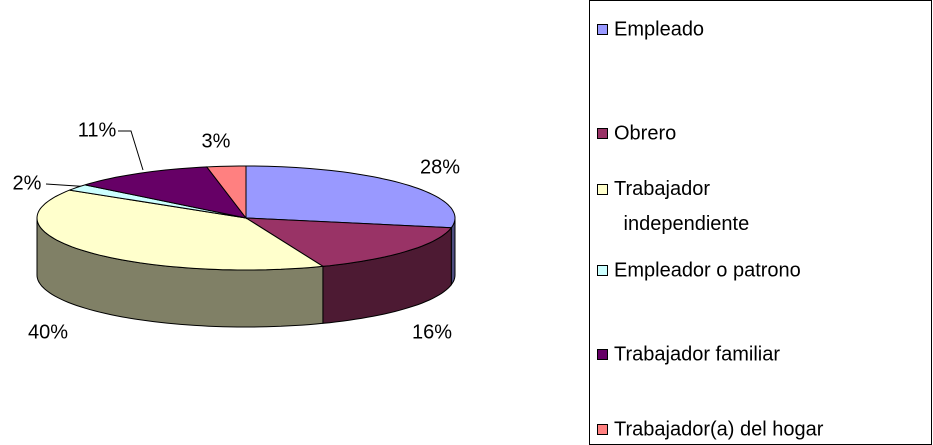 This screenshot has width=933, height=445. Describe the element at coordinates (697, 354) in the screenshot. I see `legend-label: Trabajador familiar` at that location.